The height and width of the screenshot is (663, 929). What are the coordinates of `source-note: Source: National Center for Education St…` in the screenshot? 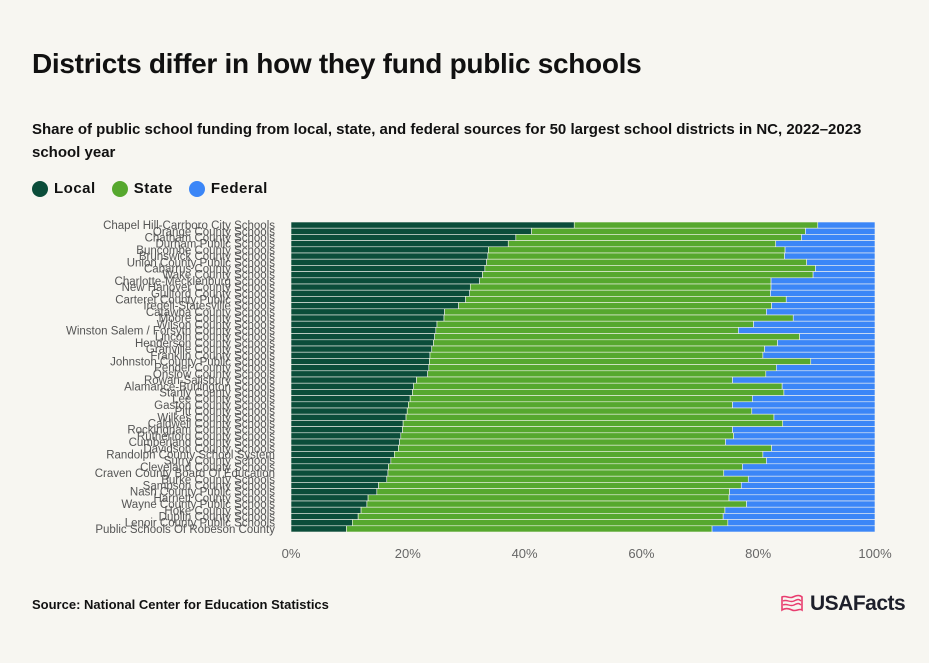 It's located at (180, 604).